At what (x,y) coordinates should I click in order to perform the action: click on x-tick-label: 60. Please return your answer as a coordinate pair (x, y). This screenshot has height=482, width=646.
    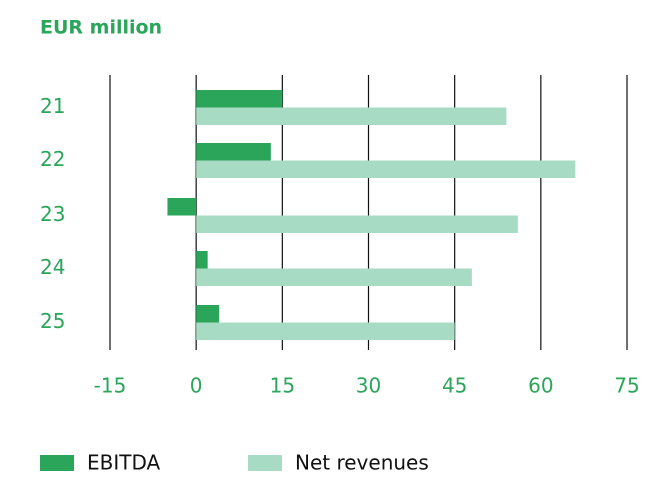
    Looking at the image, I should click on (540, 386).